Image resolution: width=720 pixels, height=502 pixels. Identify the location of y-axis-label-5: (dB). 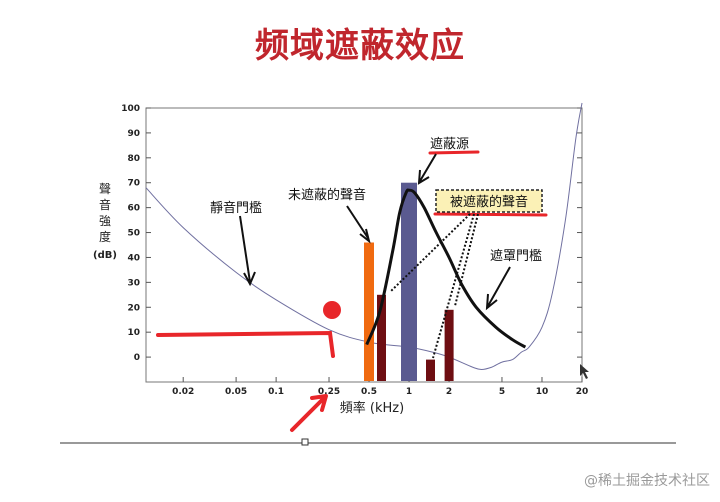
(105, 255).